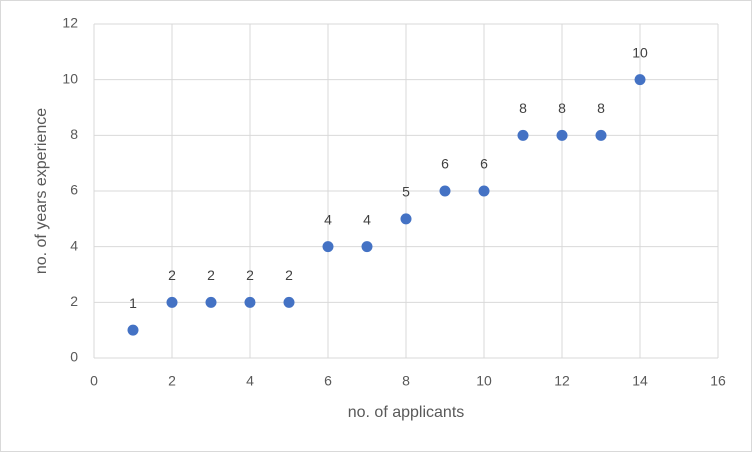 The image size is (752, 452). I want to click on y-tick-label: 8, so click(74, 134).